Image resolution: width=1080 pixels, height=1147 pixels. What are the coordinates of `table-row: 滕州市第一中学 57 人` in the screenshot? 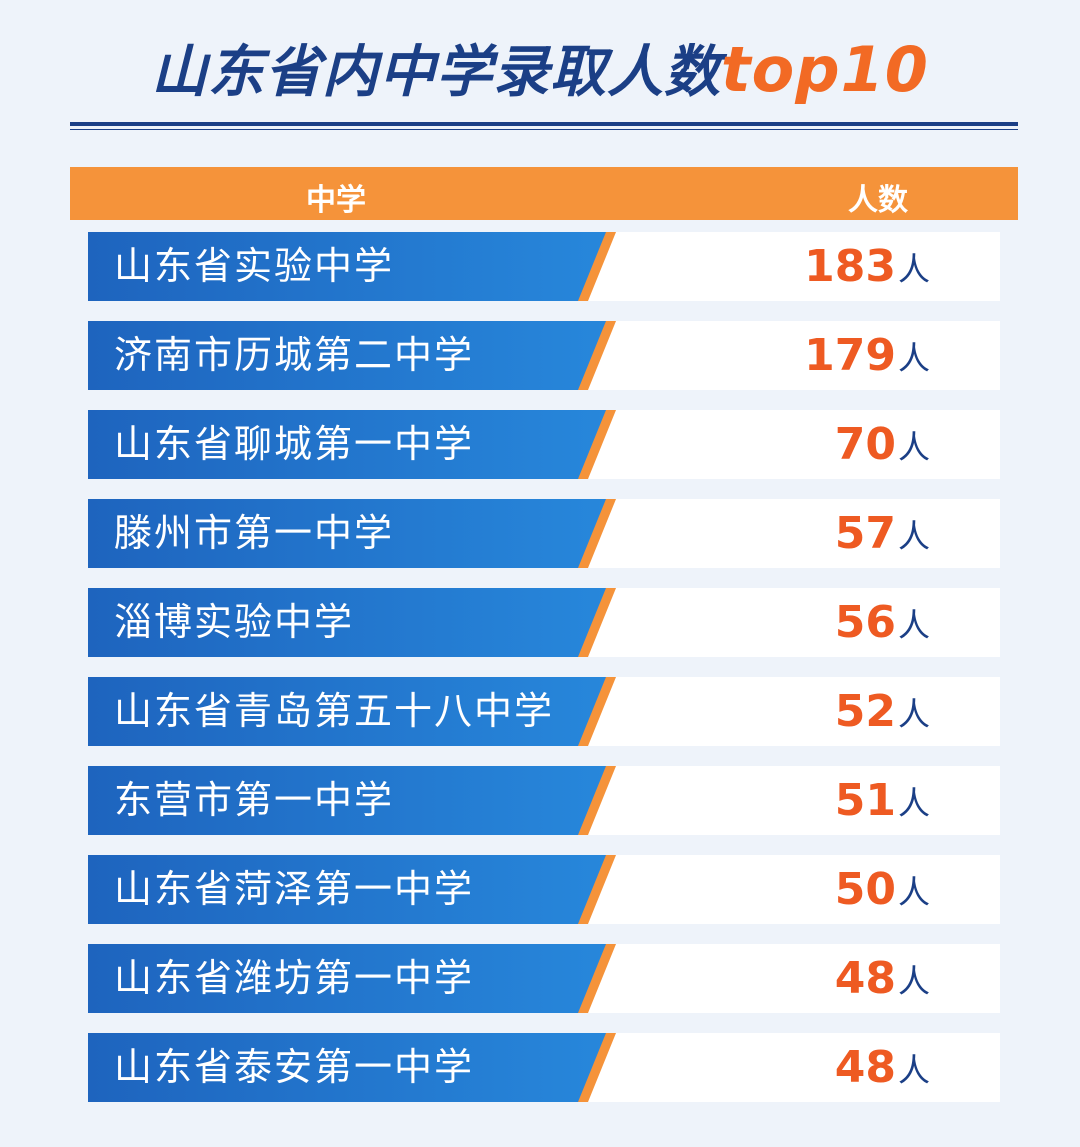 It's located at (544, 533).